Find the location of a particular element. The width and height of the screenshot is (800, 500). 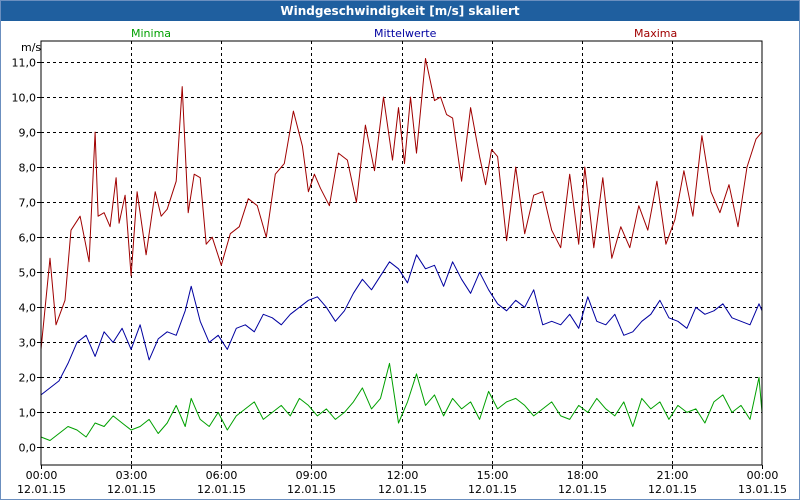

legend-minima: Minima is located at coordinates (151, 33).